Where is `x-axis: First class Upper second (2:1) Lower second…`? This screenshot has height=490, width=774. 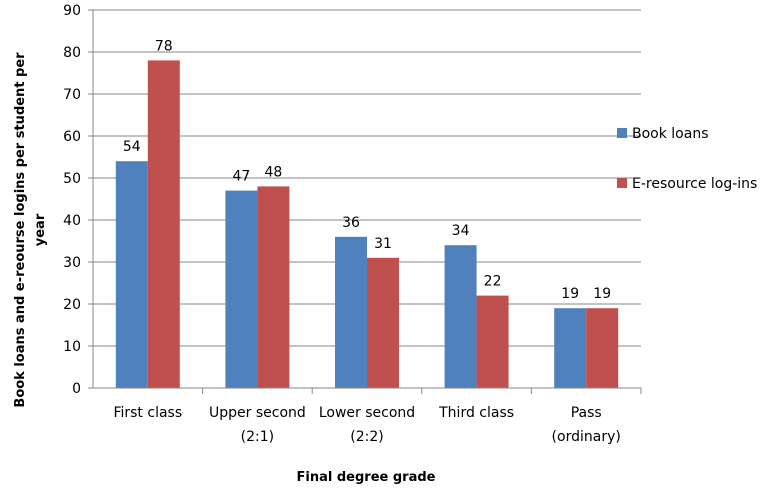
x-axis: First class Upper second (2:1) Lower second… is located at coordinates (367, 416).